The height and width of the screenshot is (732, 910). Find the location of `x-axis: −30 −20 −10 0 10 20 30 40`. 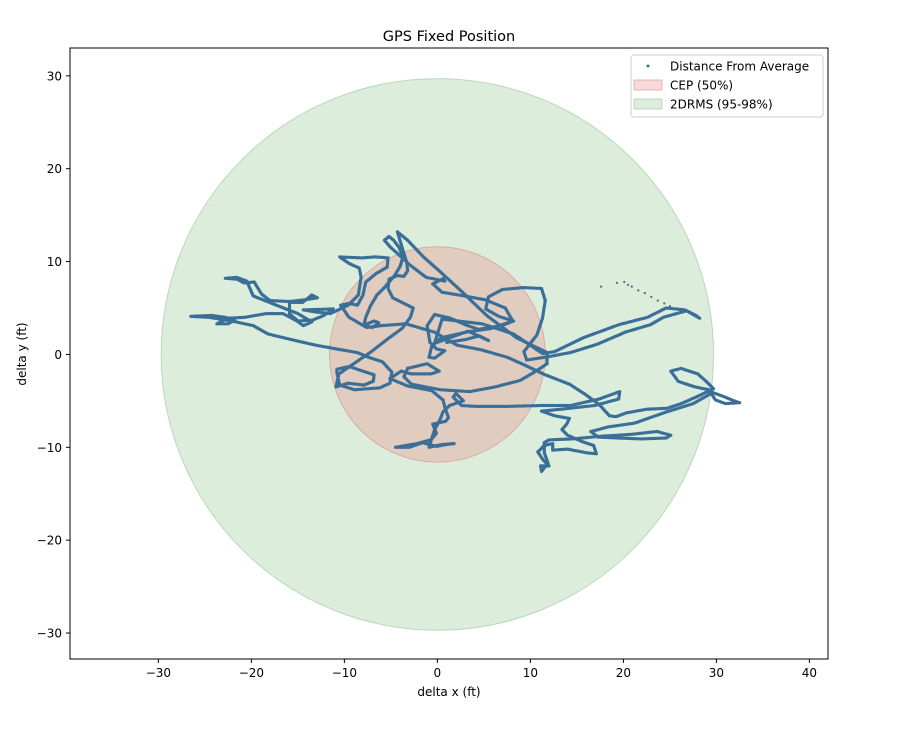

x-axis: −30 −20 −10 0 10 20 30 40 is located at coordinates (481, 669).